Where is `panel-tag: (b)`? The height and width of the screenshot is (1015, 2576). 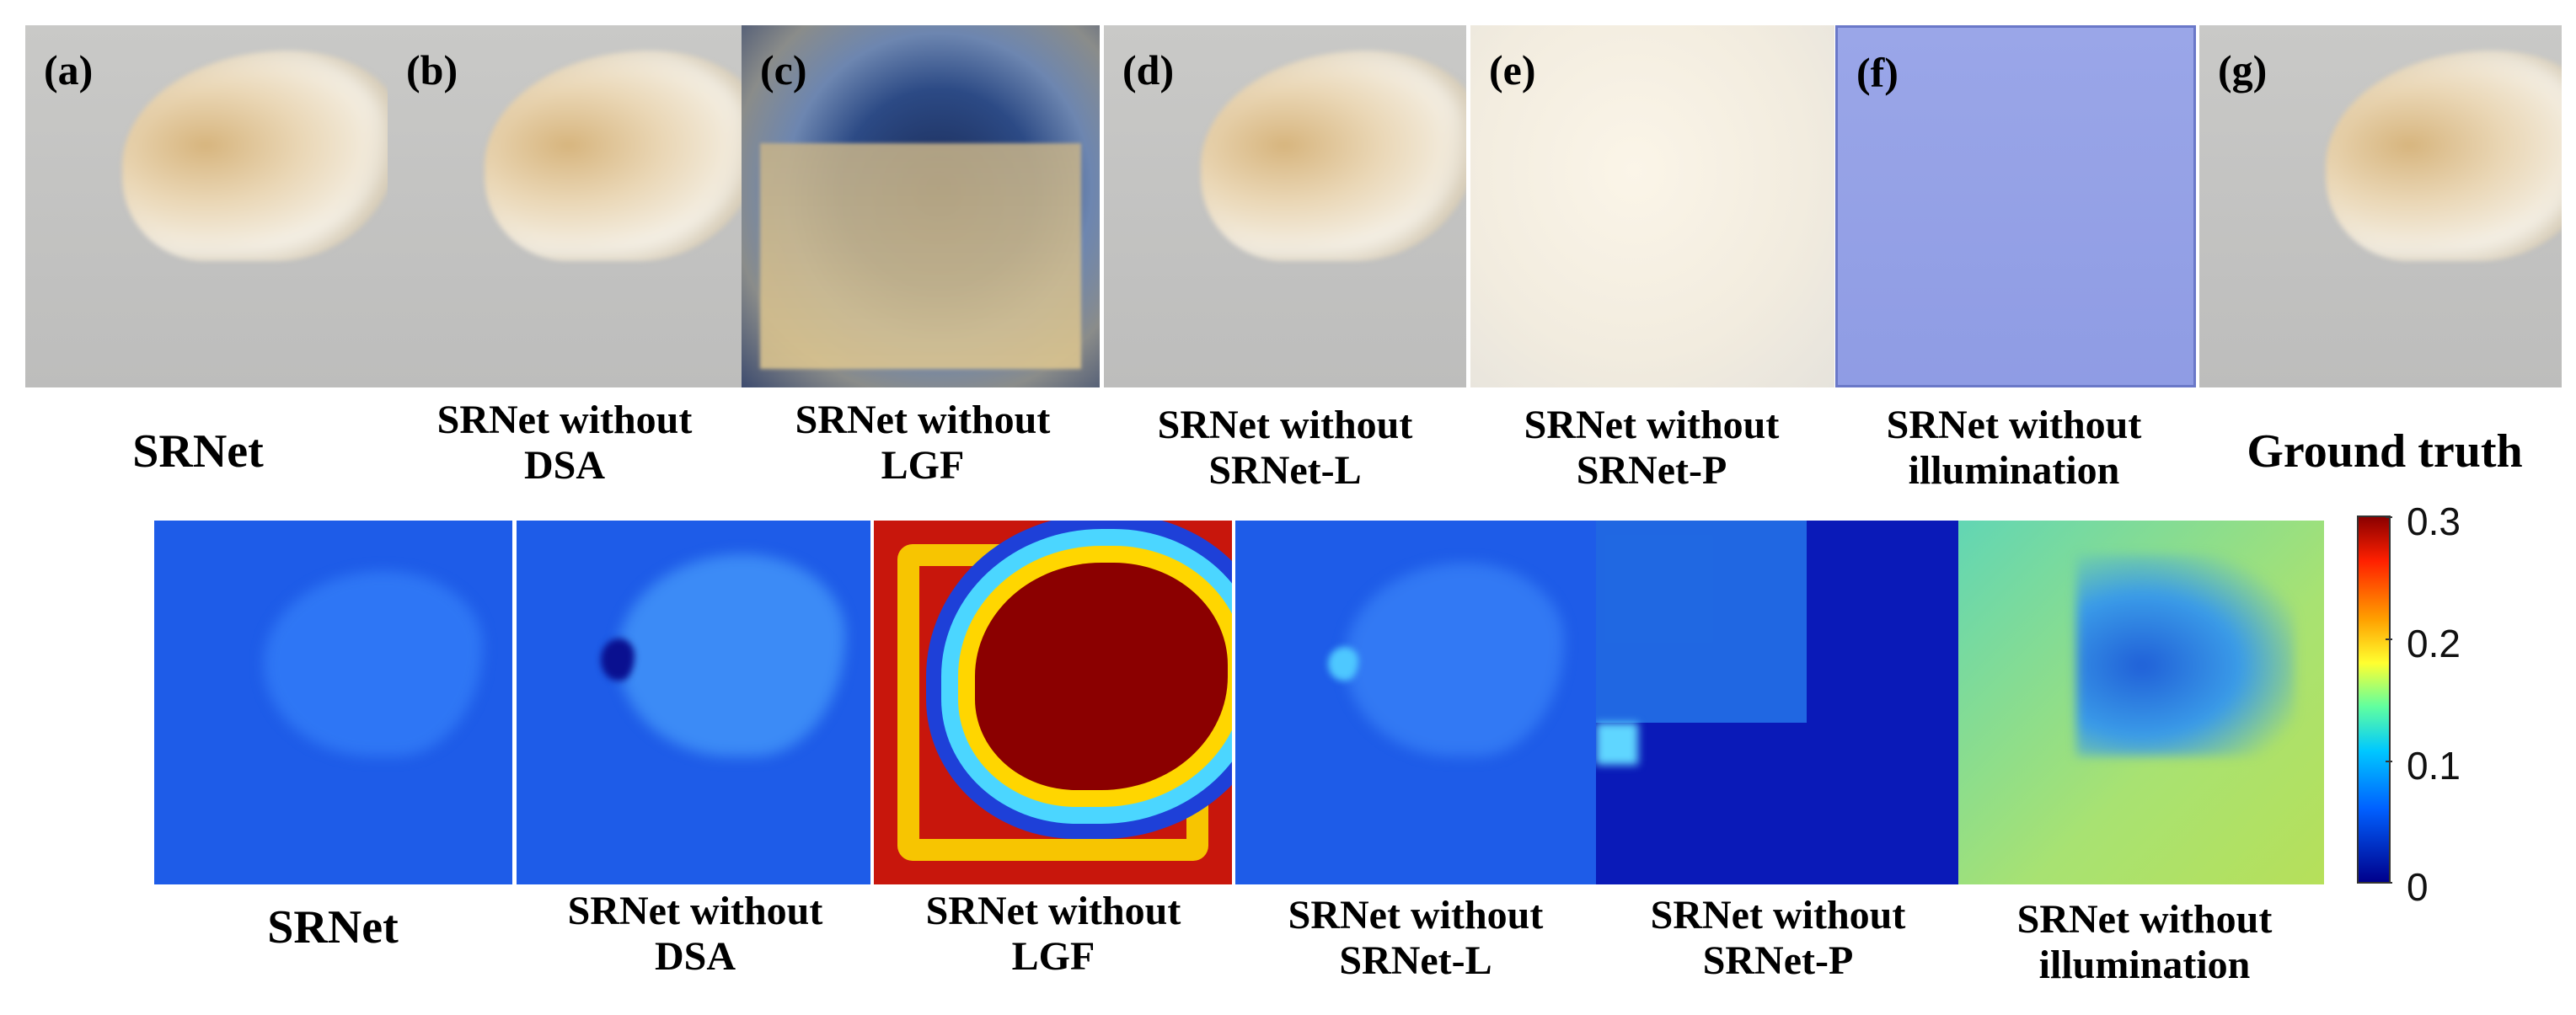
panel-tag: (b) is located at coordinates (432, 69).